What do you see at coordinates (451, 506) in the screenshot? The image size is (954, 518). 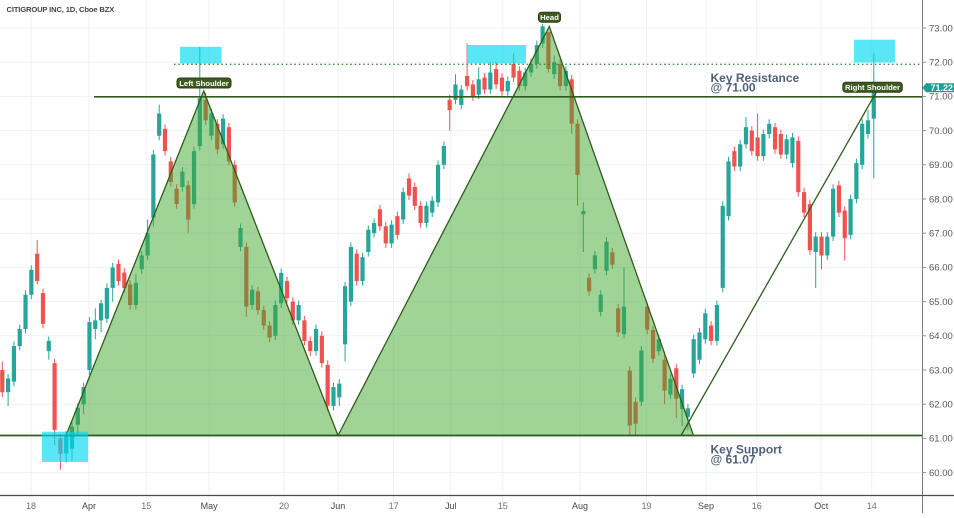 I see `svg-text: Jul` at bounding box center [451, 506].